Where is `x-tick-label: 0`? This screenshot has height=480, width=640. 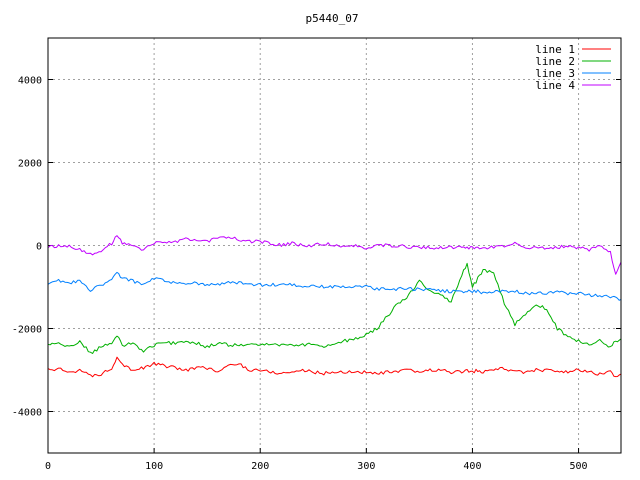 x-tick-label: 0 is located at coordinates (48, 466).